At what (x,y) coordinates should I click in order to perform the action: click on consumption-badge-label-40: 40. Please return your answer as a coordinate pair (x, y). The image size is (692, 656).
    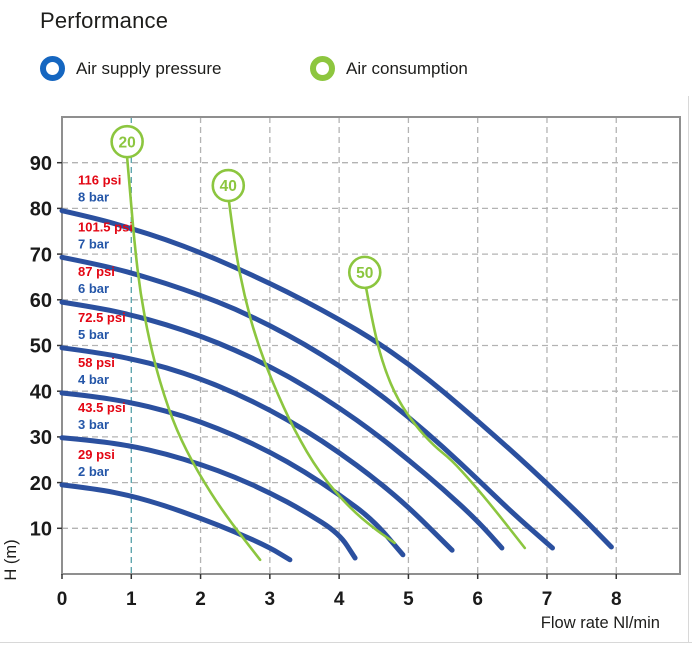
    Looking at the image, I should click on (228, 186).